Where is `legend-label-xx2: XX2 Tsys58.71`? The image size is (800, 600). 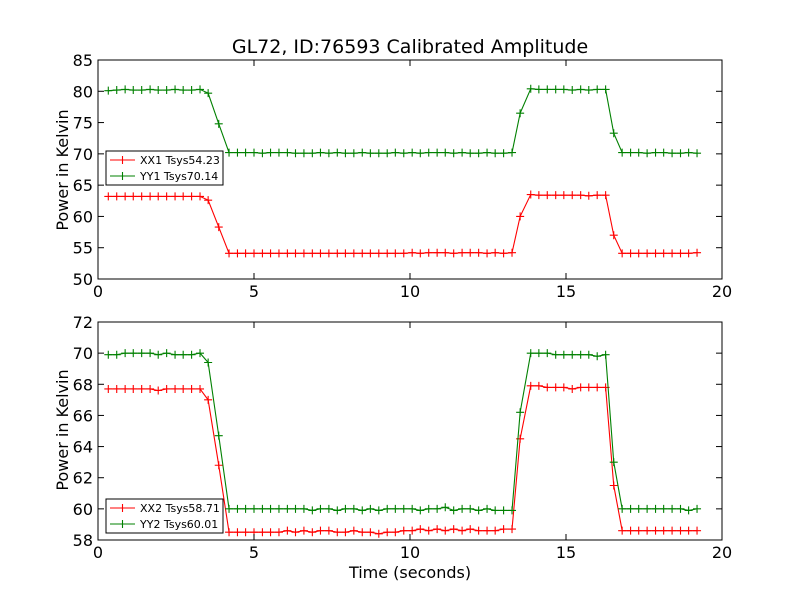
legend-label-xx2: XX2 Tsys58.71 is located at coordinates (180, 508).